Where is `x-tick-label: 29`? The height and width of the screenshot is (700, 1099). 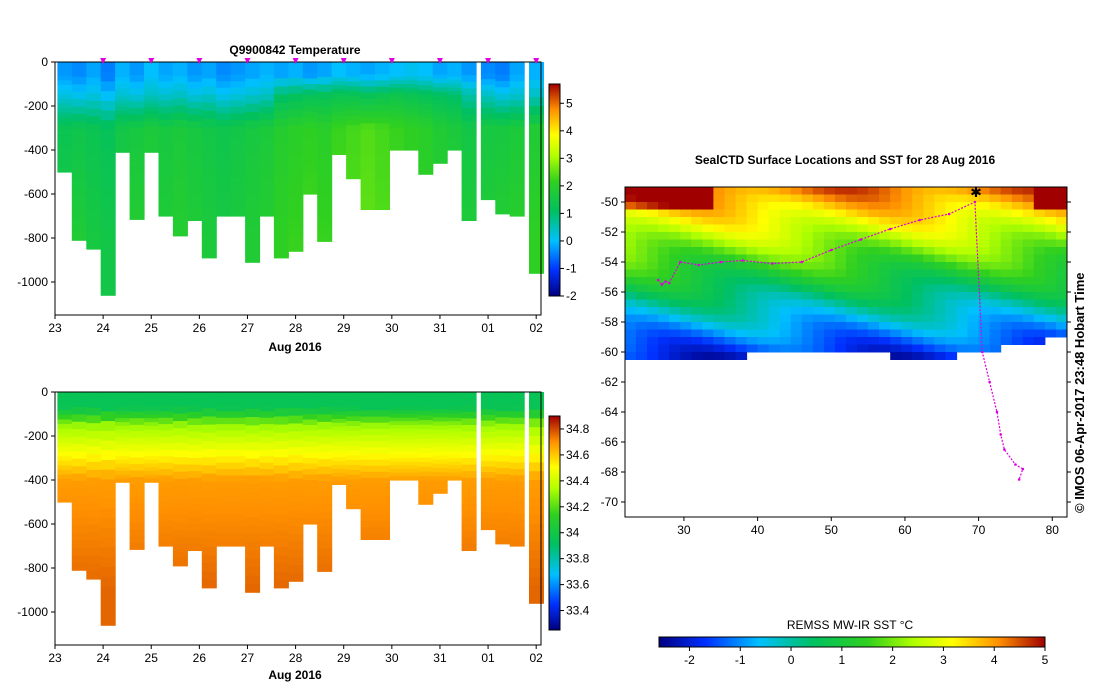 x-tick-label: 29 is located at coordinates (344, 328).